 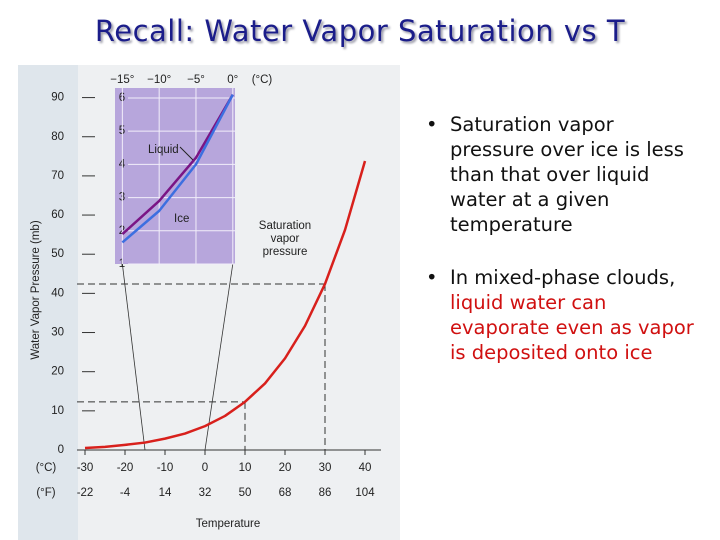 I want to click on inset-x-unit-label: (°C), so click(x=262, y=80).